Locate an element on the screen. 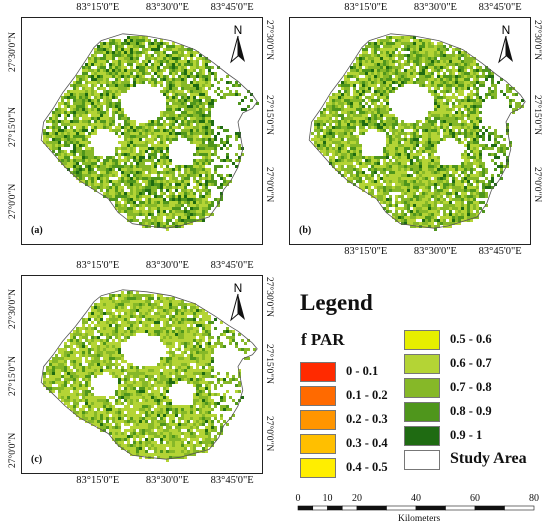  legend-title: Legend is located at coordinates (336, 302).